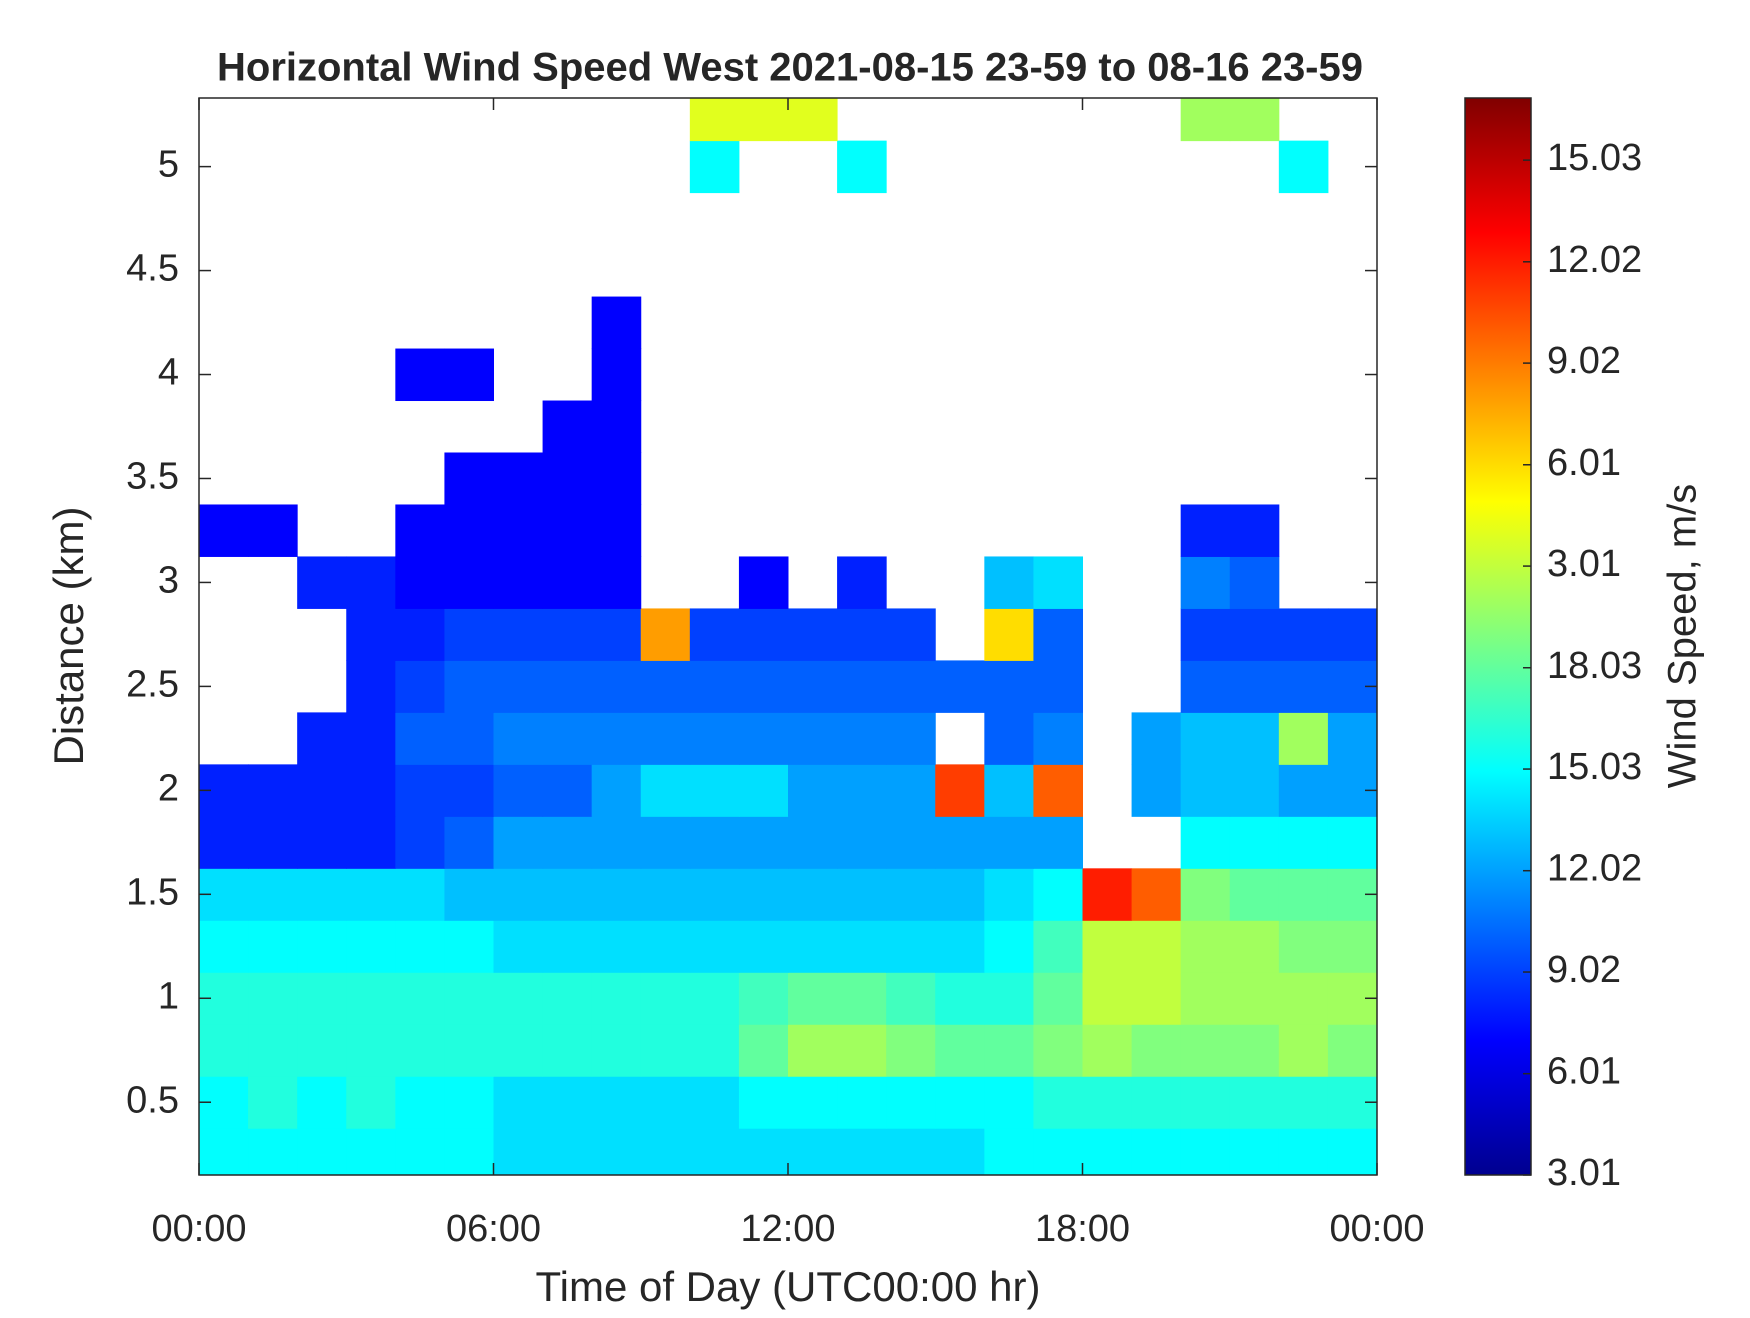 Image resolution: width=1750 pixels, height=1318 pixels. What do you see at coordinates (168, 165) in the screenshot?
I see `y-tick-label: 5` at bounding box center [168, 165].